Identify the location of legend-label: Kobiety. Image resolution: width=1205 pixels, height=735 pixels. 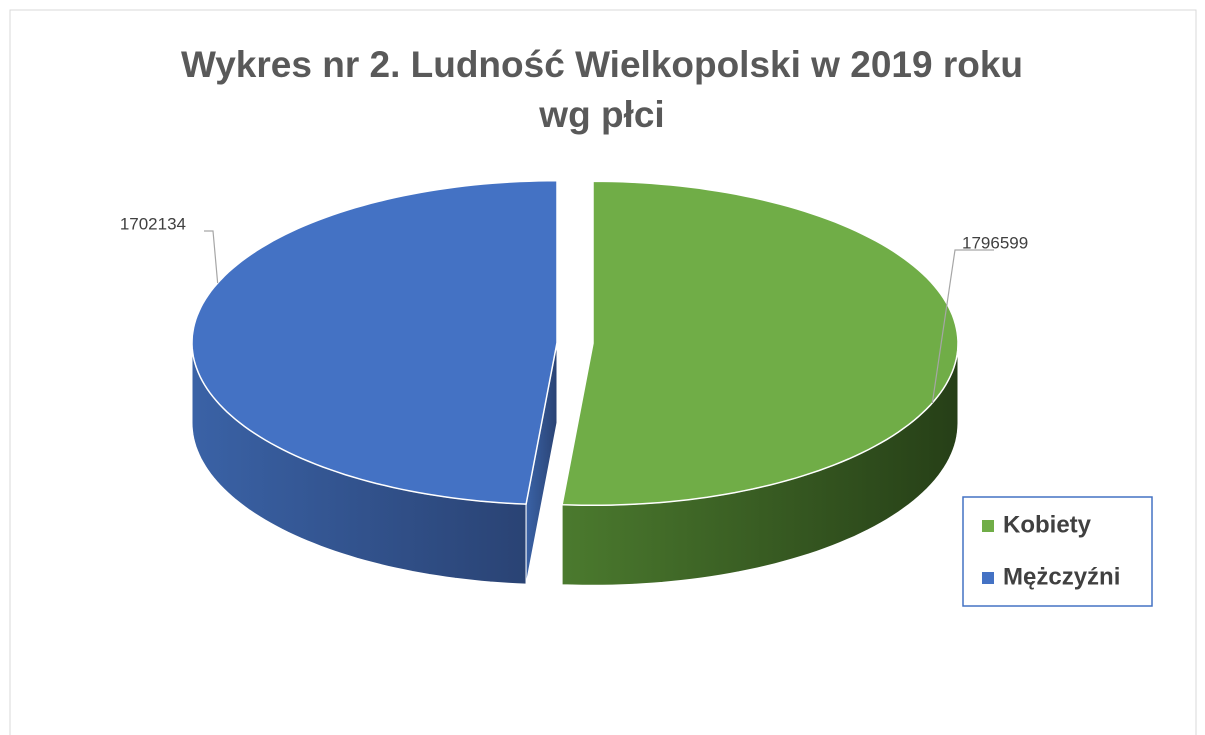
(1047, 524).